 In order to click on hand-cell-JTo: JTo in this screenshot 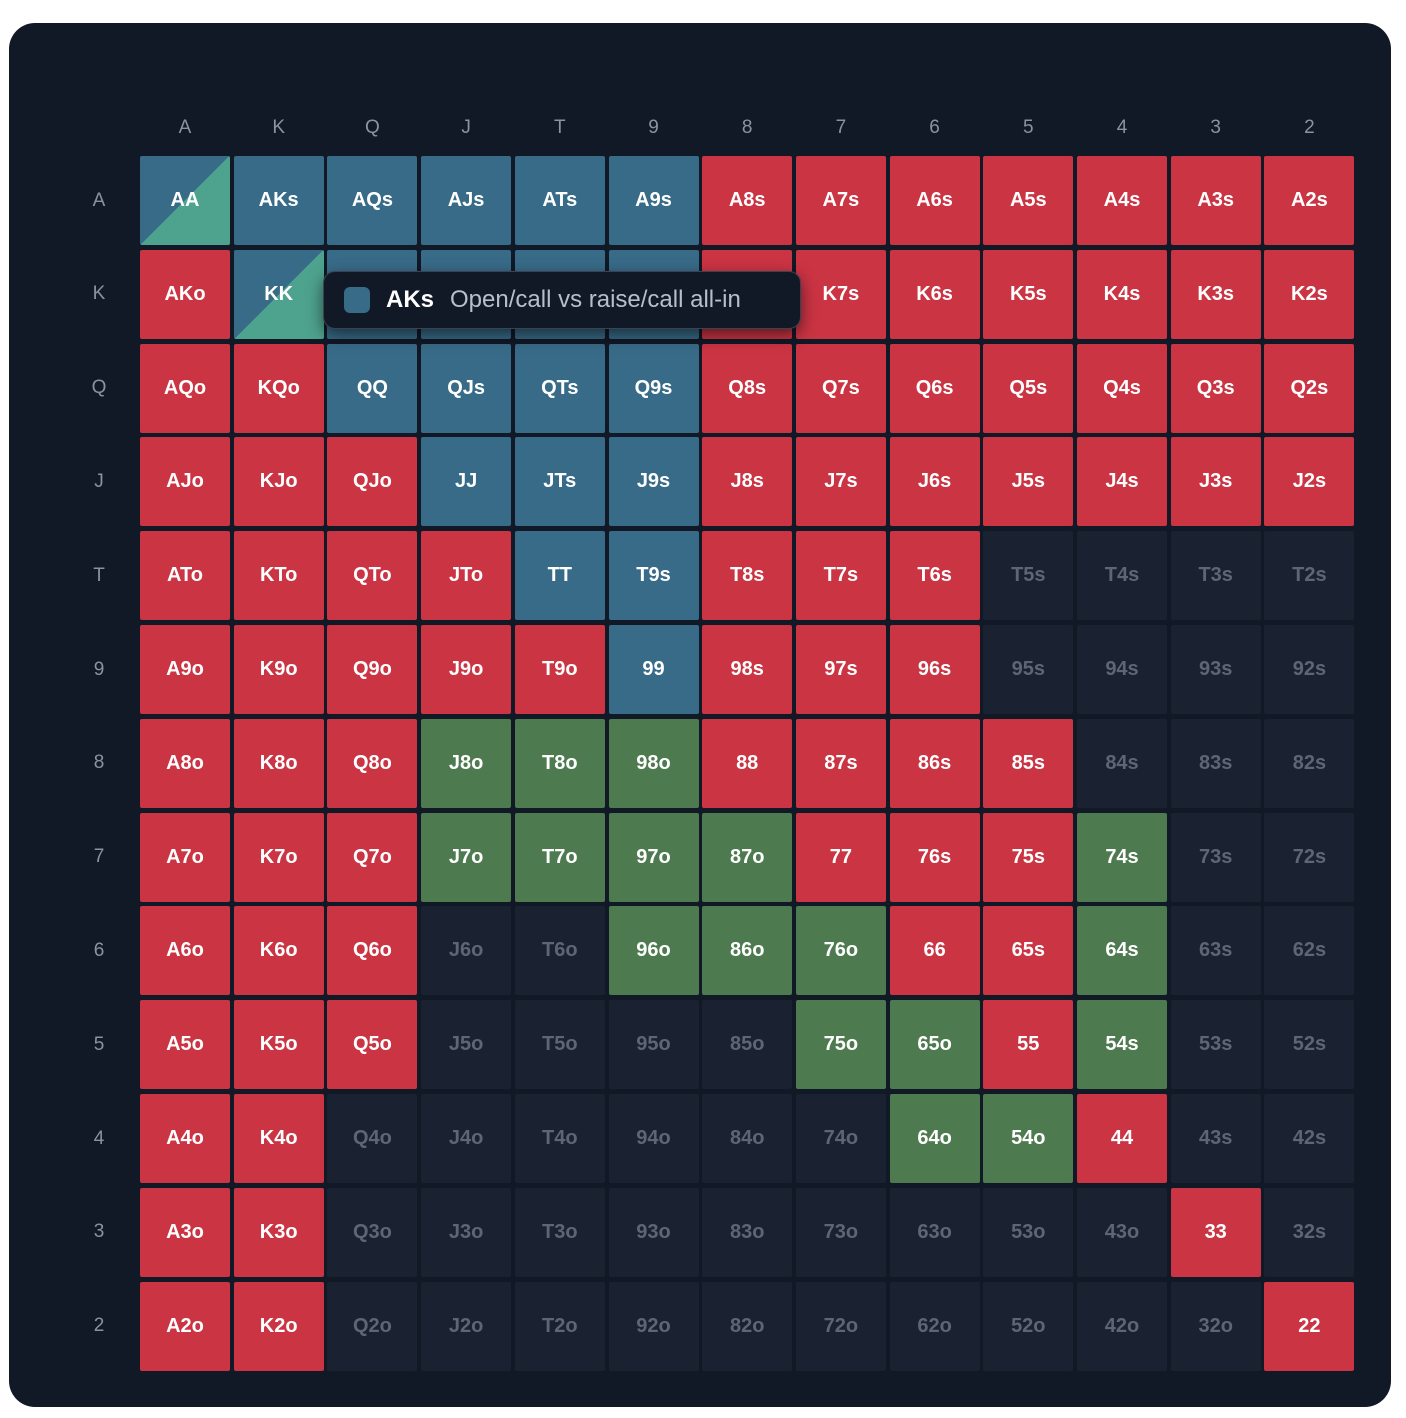, I will do `click(466, 576)`.